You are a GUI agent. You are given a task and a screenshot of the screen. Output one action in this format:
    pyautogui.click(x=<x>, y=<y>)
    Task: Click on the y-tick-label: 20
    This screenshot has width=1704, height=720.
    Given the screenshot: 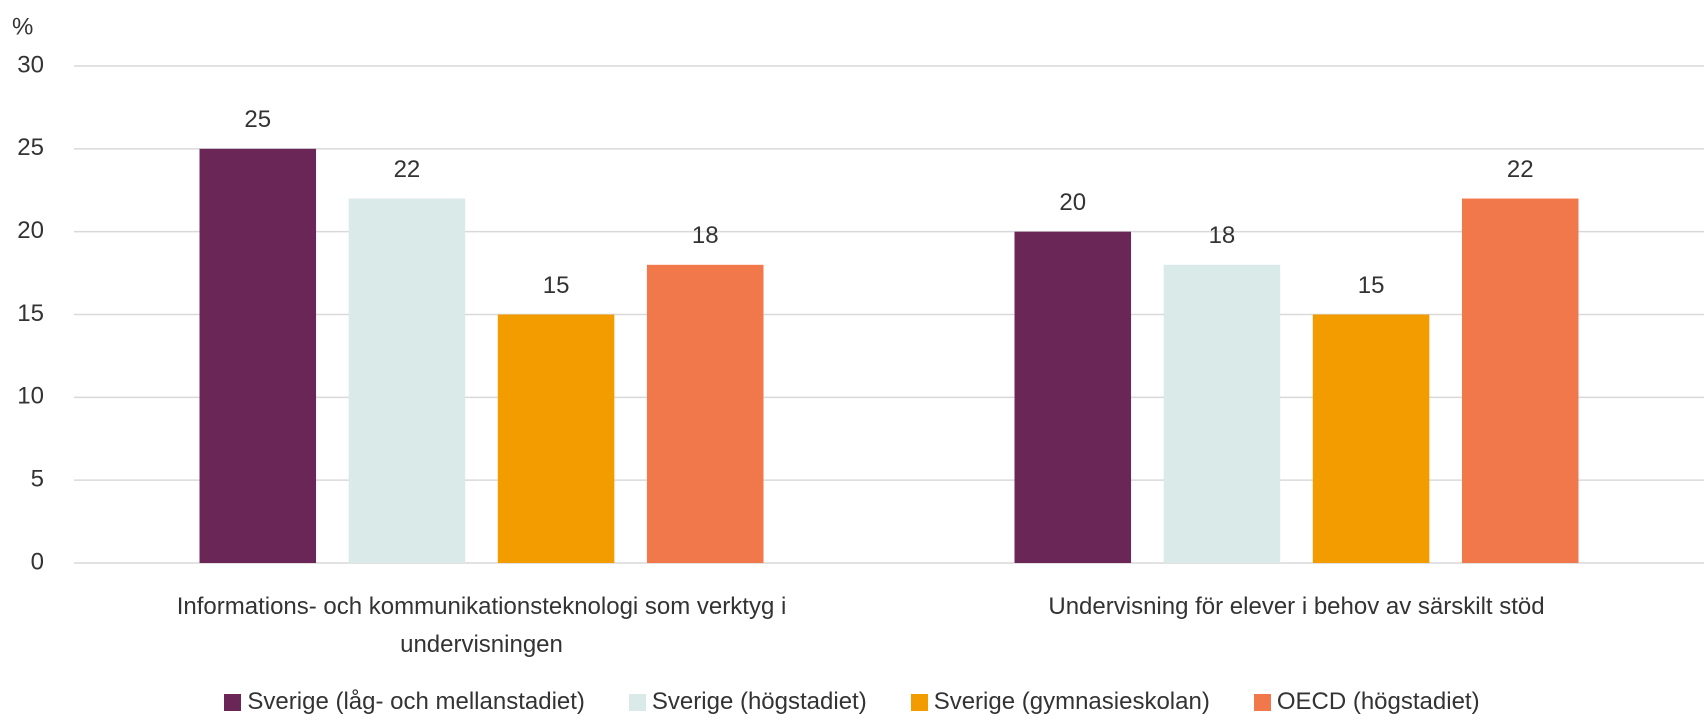 What is the action you would take?
    pyautogui.click(x=30, y=230)
    